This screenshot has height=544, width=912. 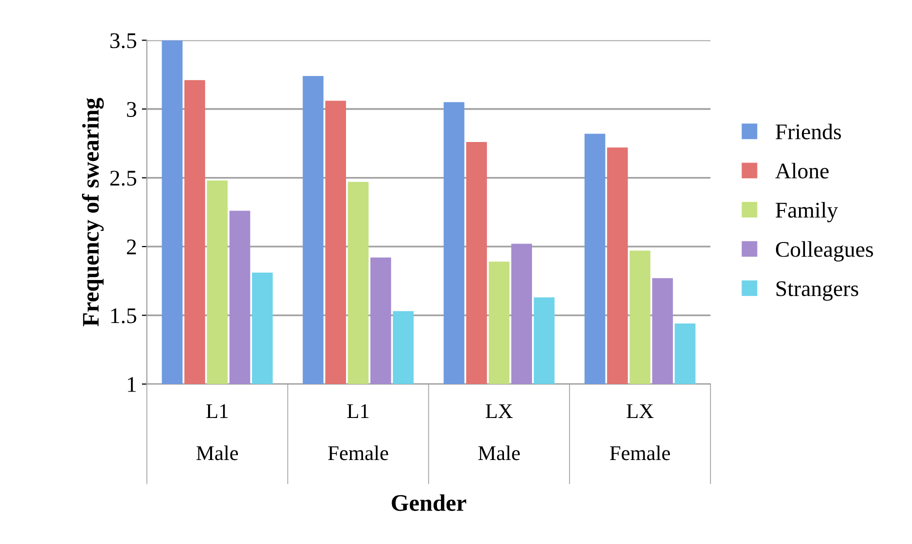 What do you see at coordinates (499, 432) in the screenshot?
I see `category-label: LX Male` at bounding box center [499, 432].